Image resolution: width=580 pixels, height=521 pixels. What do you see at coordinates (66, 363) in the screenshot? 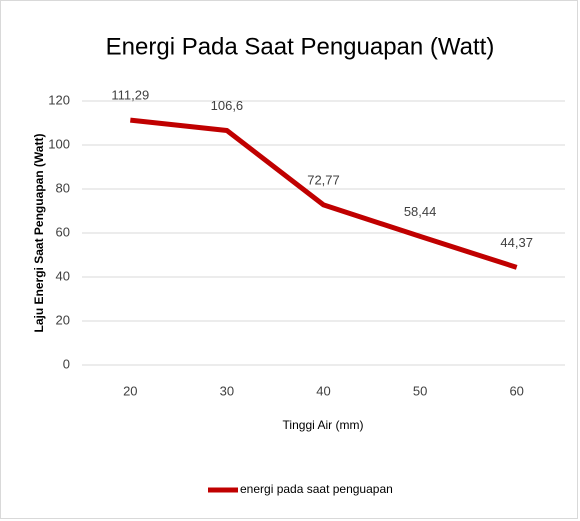
I see `y-tick-label: 0` at bounding box center [66, 363].